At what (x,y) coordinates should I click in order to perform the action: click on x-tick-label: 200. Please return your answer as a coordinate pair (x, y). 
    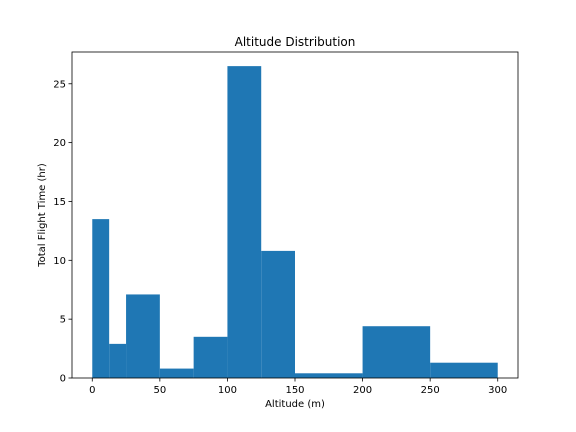
    Looking at the image, I should click on (362, 390).